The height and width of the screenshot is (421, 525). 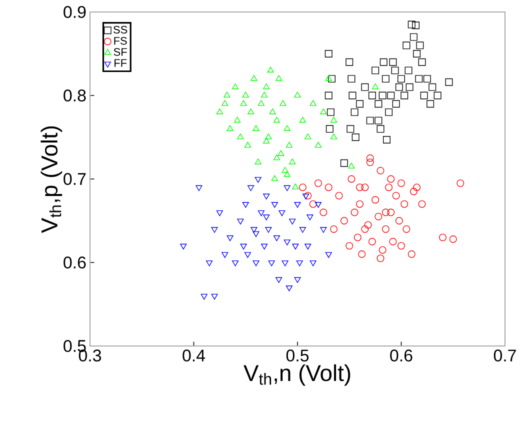 What do you see at coordinates (121, 30) in the screenshot?
I see `legend-label: SS` at bounding box center [121, 30].